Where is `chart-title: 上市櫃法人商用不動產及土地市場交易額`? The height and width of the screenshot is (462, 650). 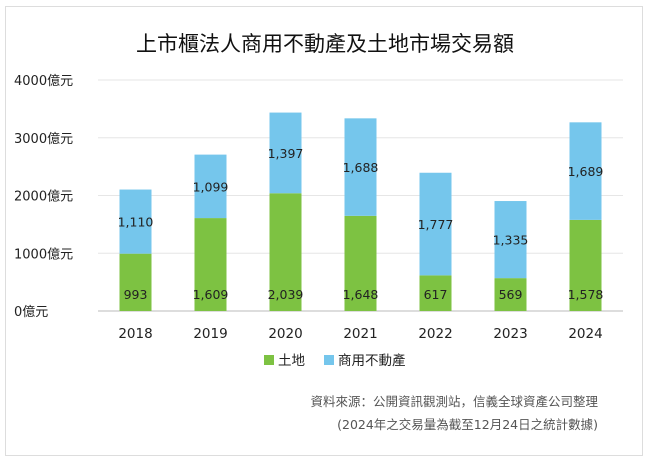
chart-title: 上市櫃法人商用不動產及土地市場交易額 is located at coordinates (325, 44).